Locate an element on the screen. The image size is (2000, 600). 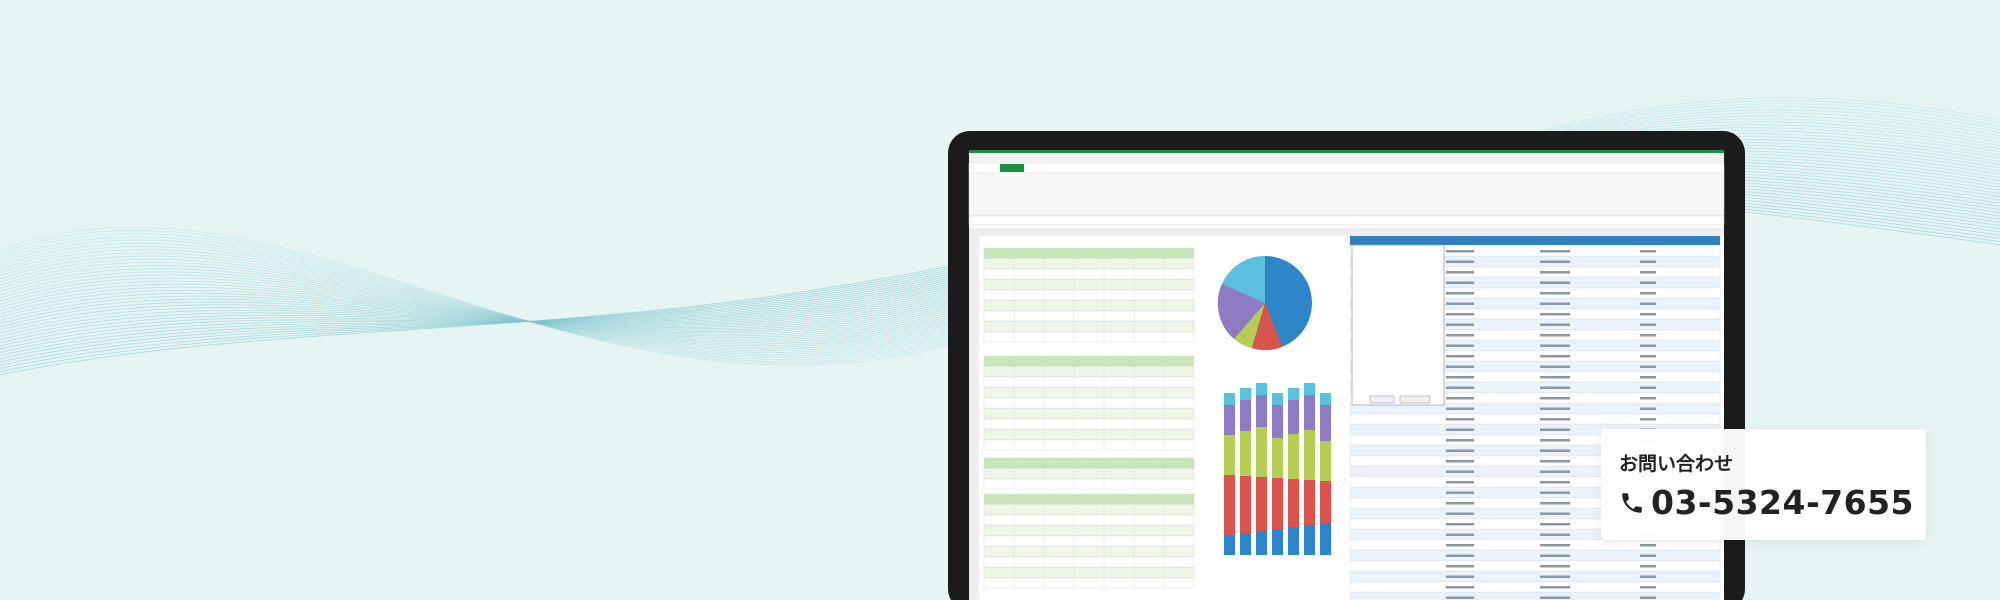
contact-phone: 03-5324-7655 is located at coordinates (1783, 502).